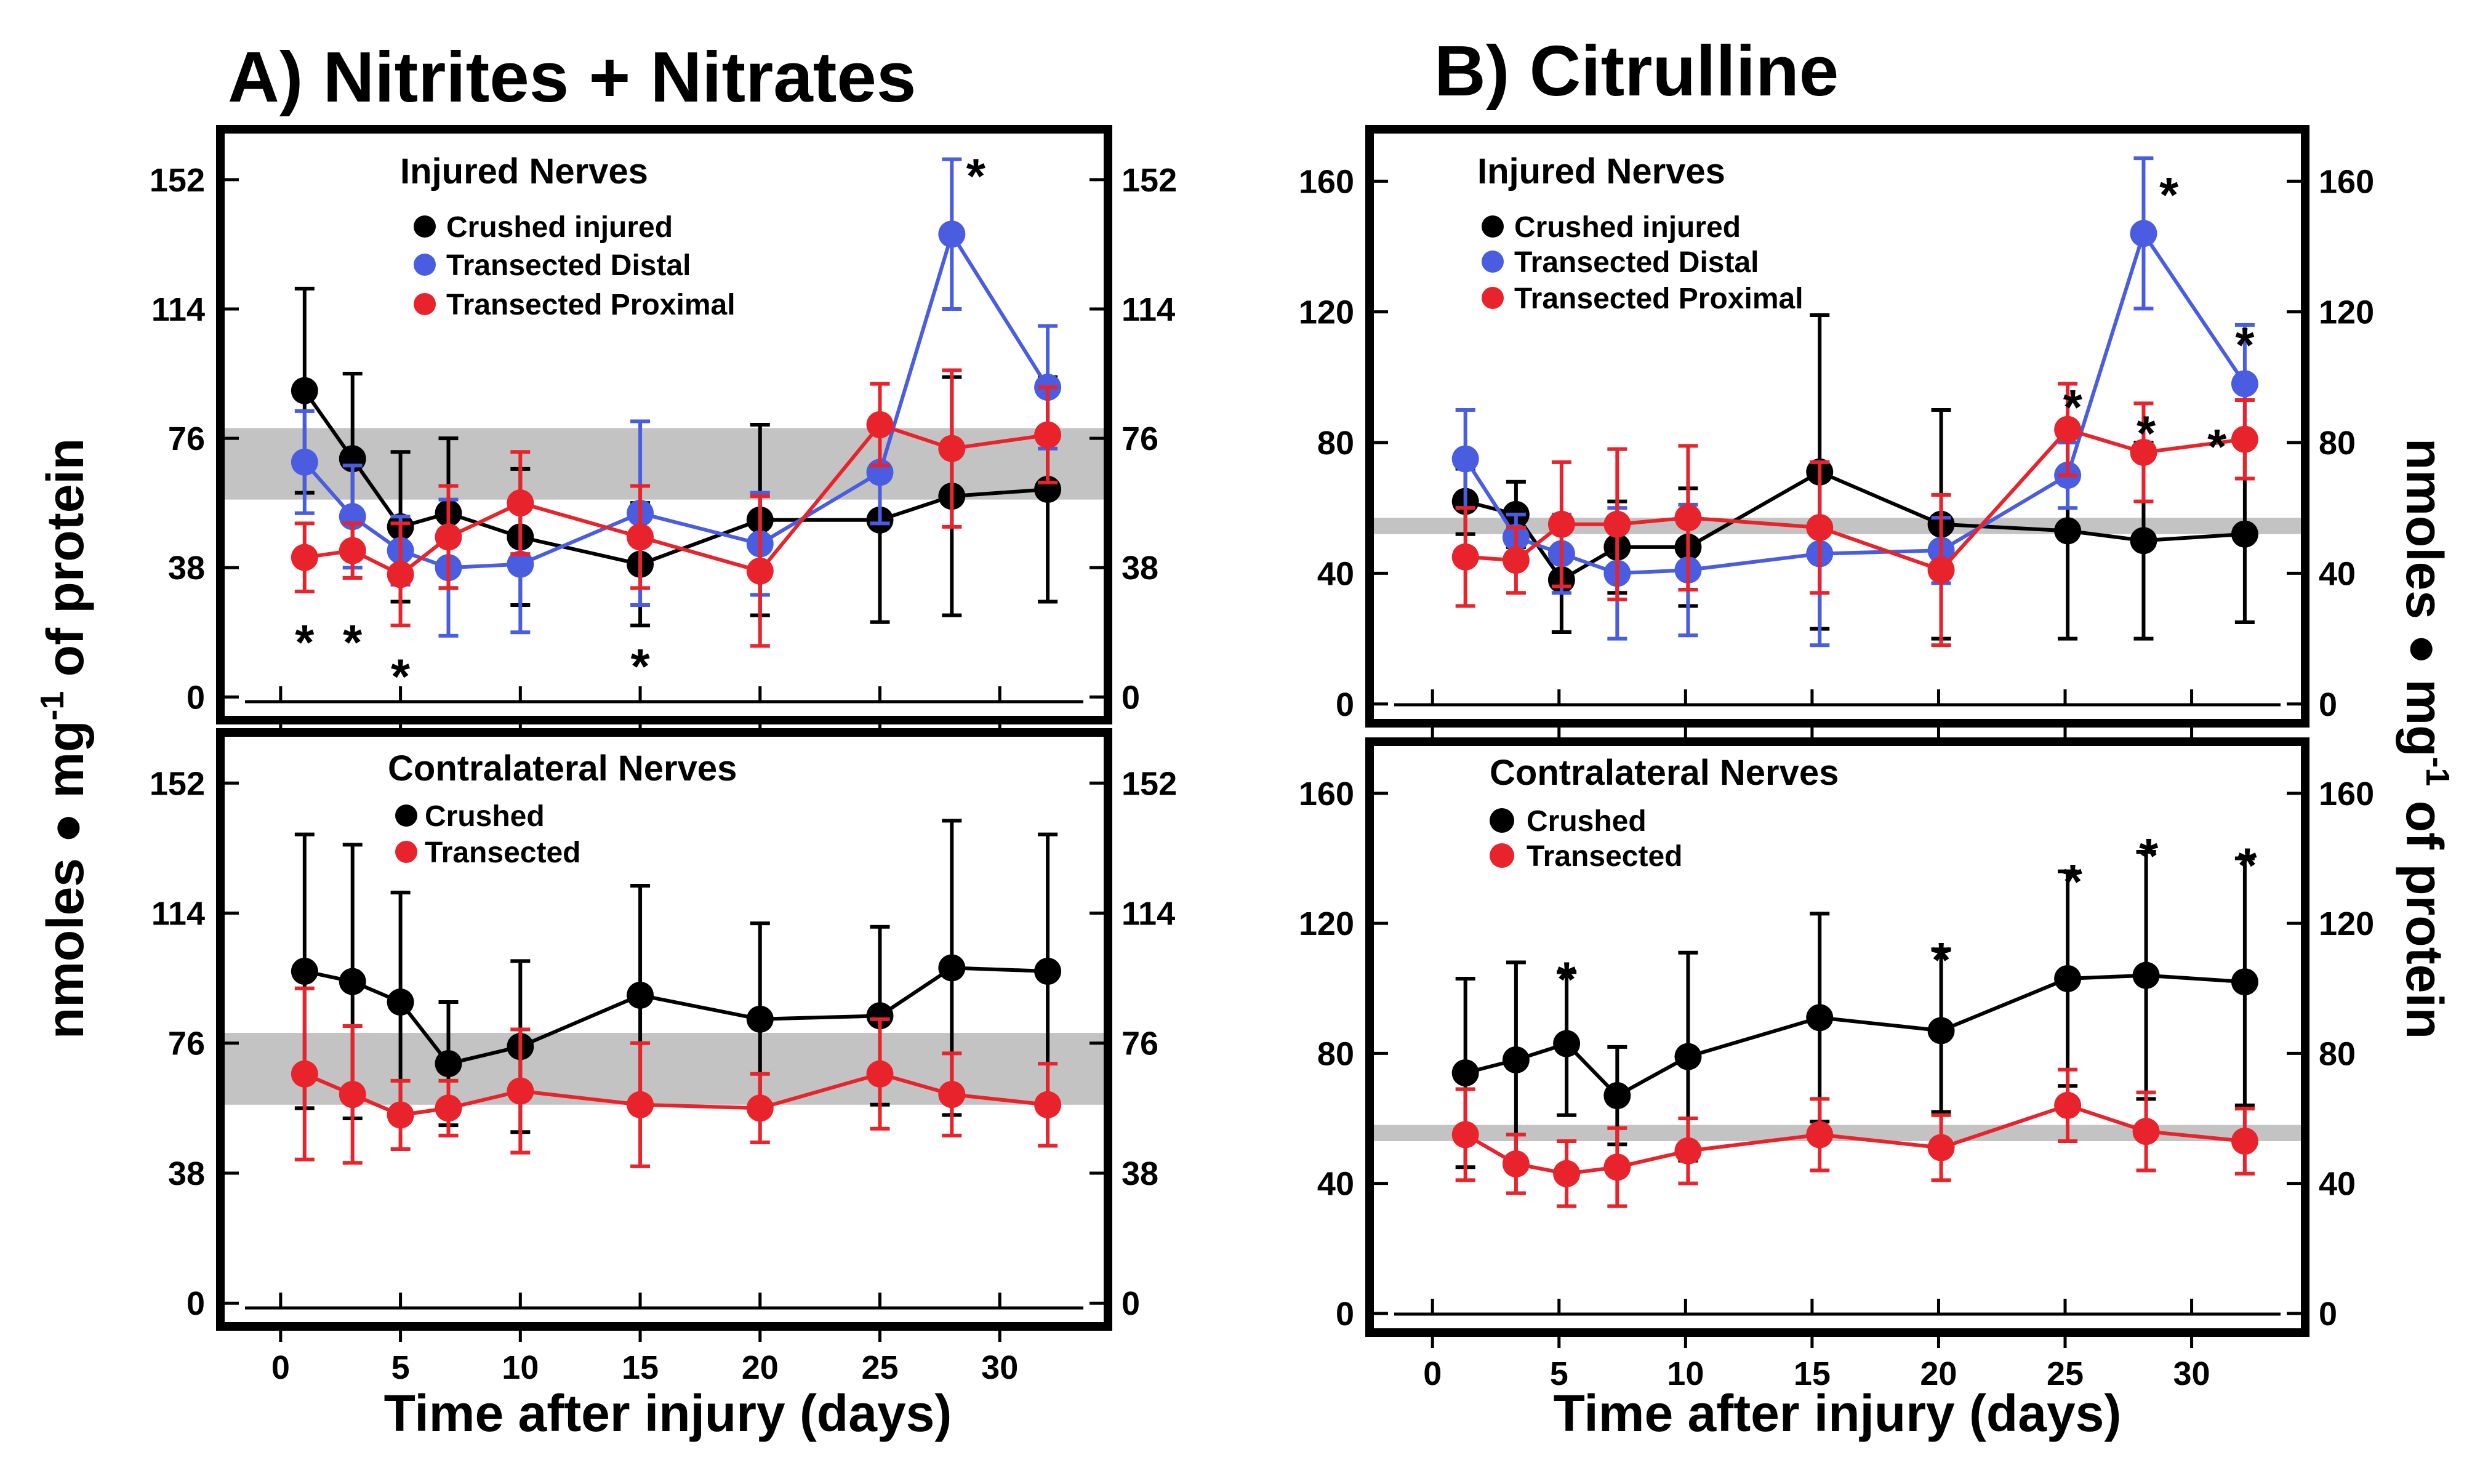 The width and height of the screenshot is (2488, 1484). I want to click on x-tick-label: 5, so click(400, 1367).